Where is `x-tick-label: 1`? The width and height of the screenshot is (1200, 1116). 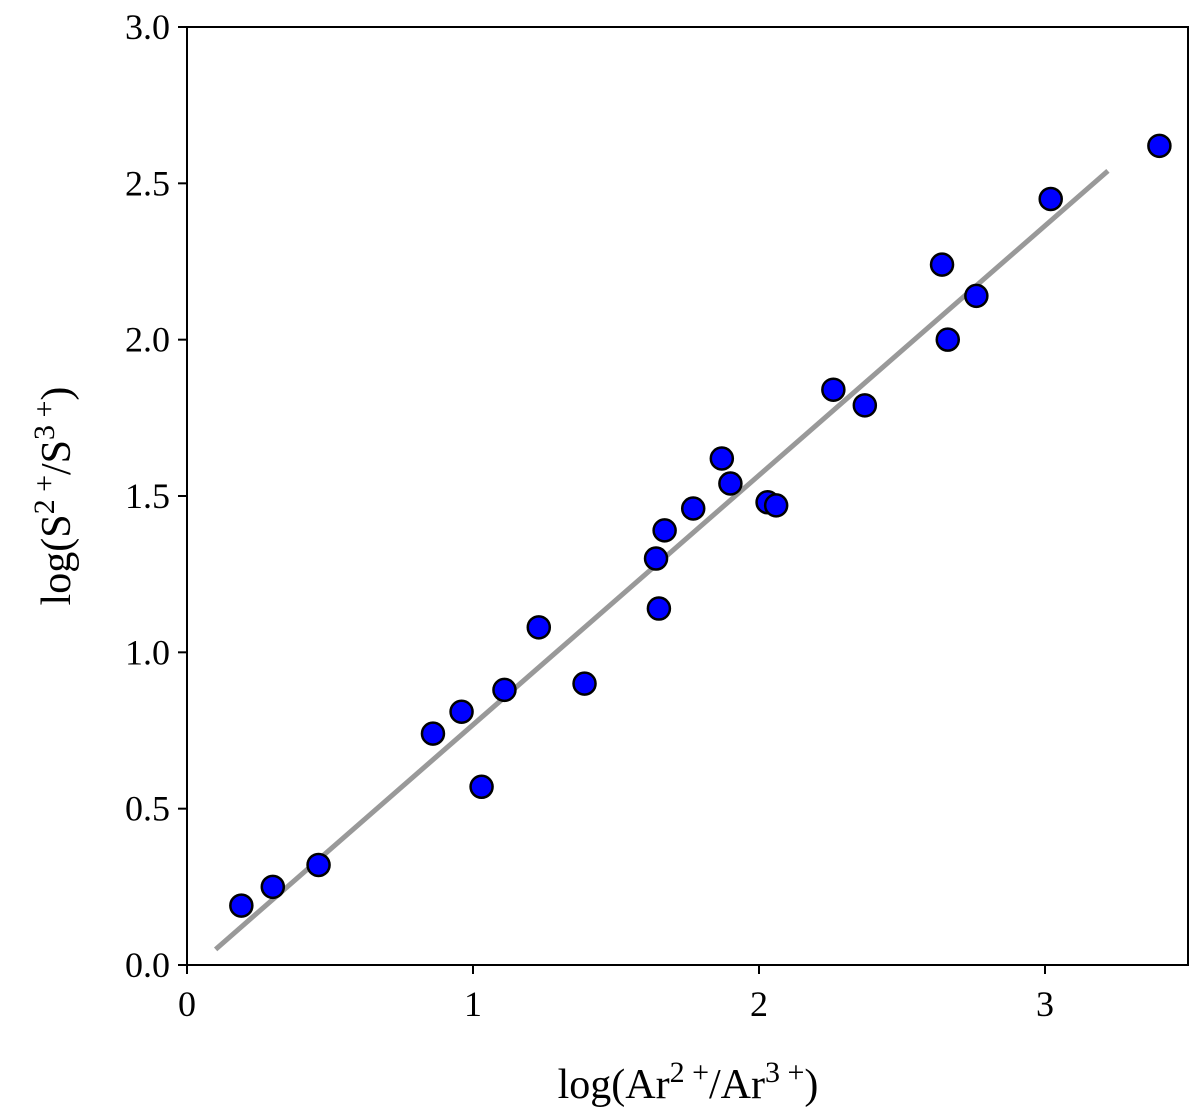 x-tick-label: 1 is located at coordinates (473, 1004).